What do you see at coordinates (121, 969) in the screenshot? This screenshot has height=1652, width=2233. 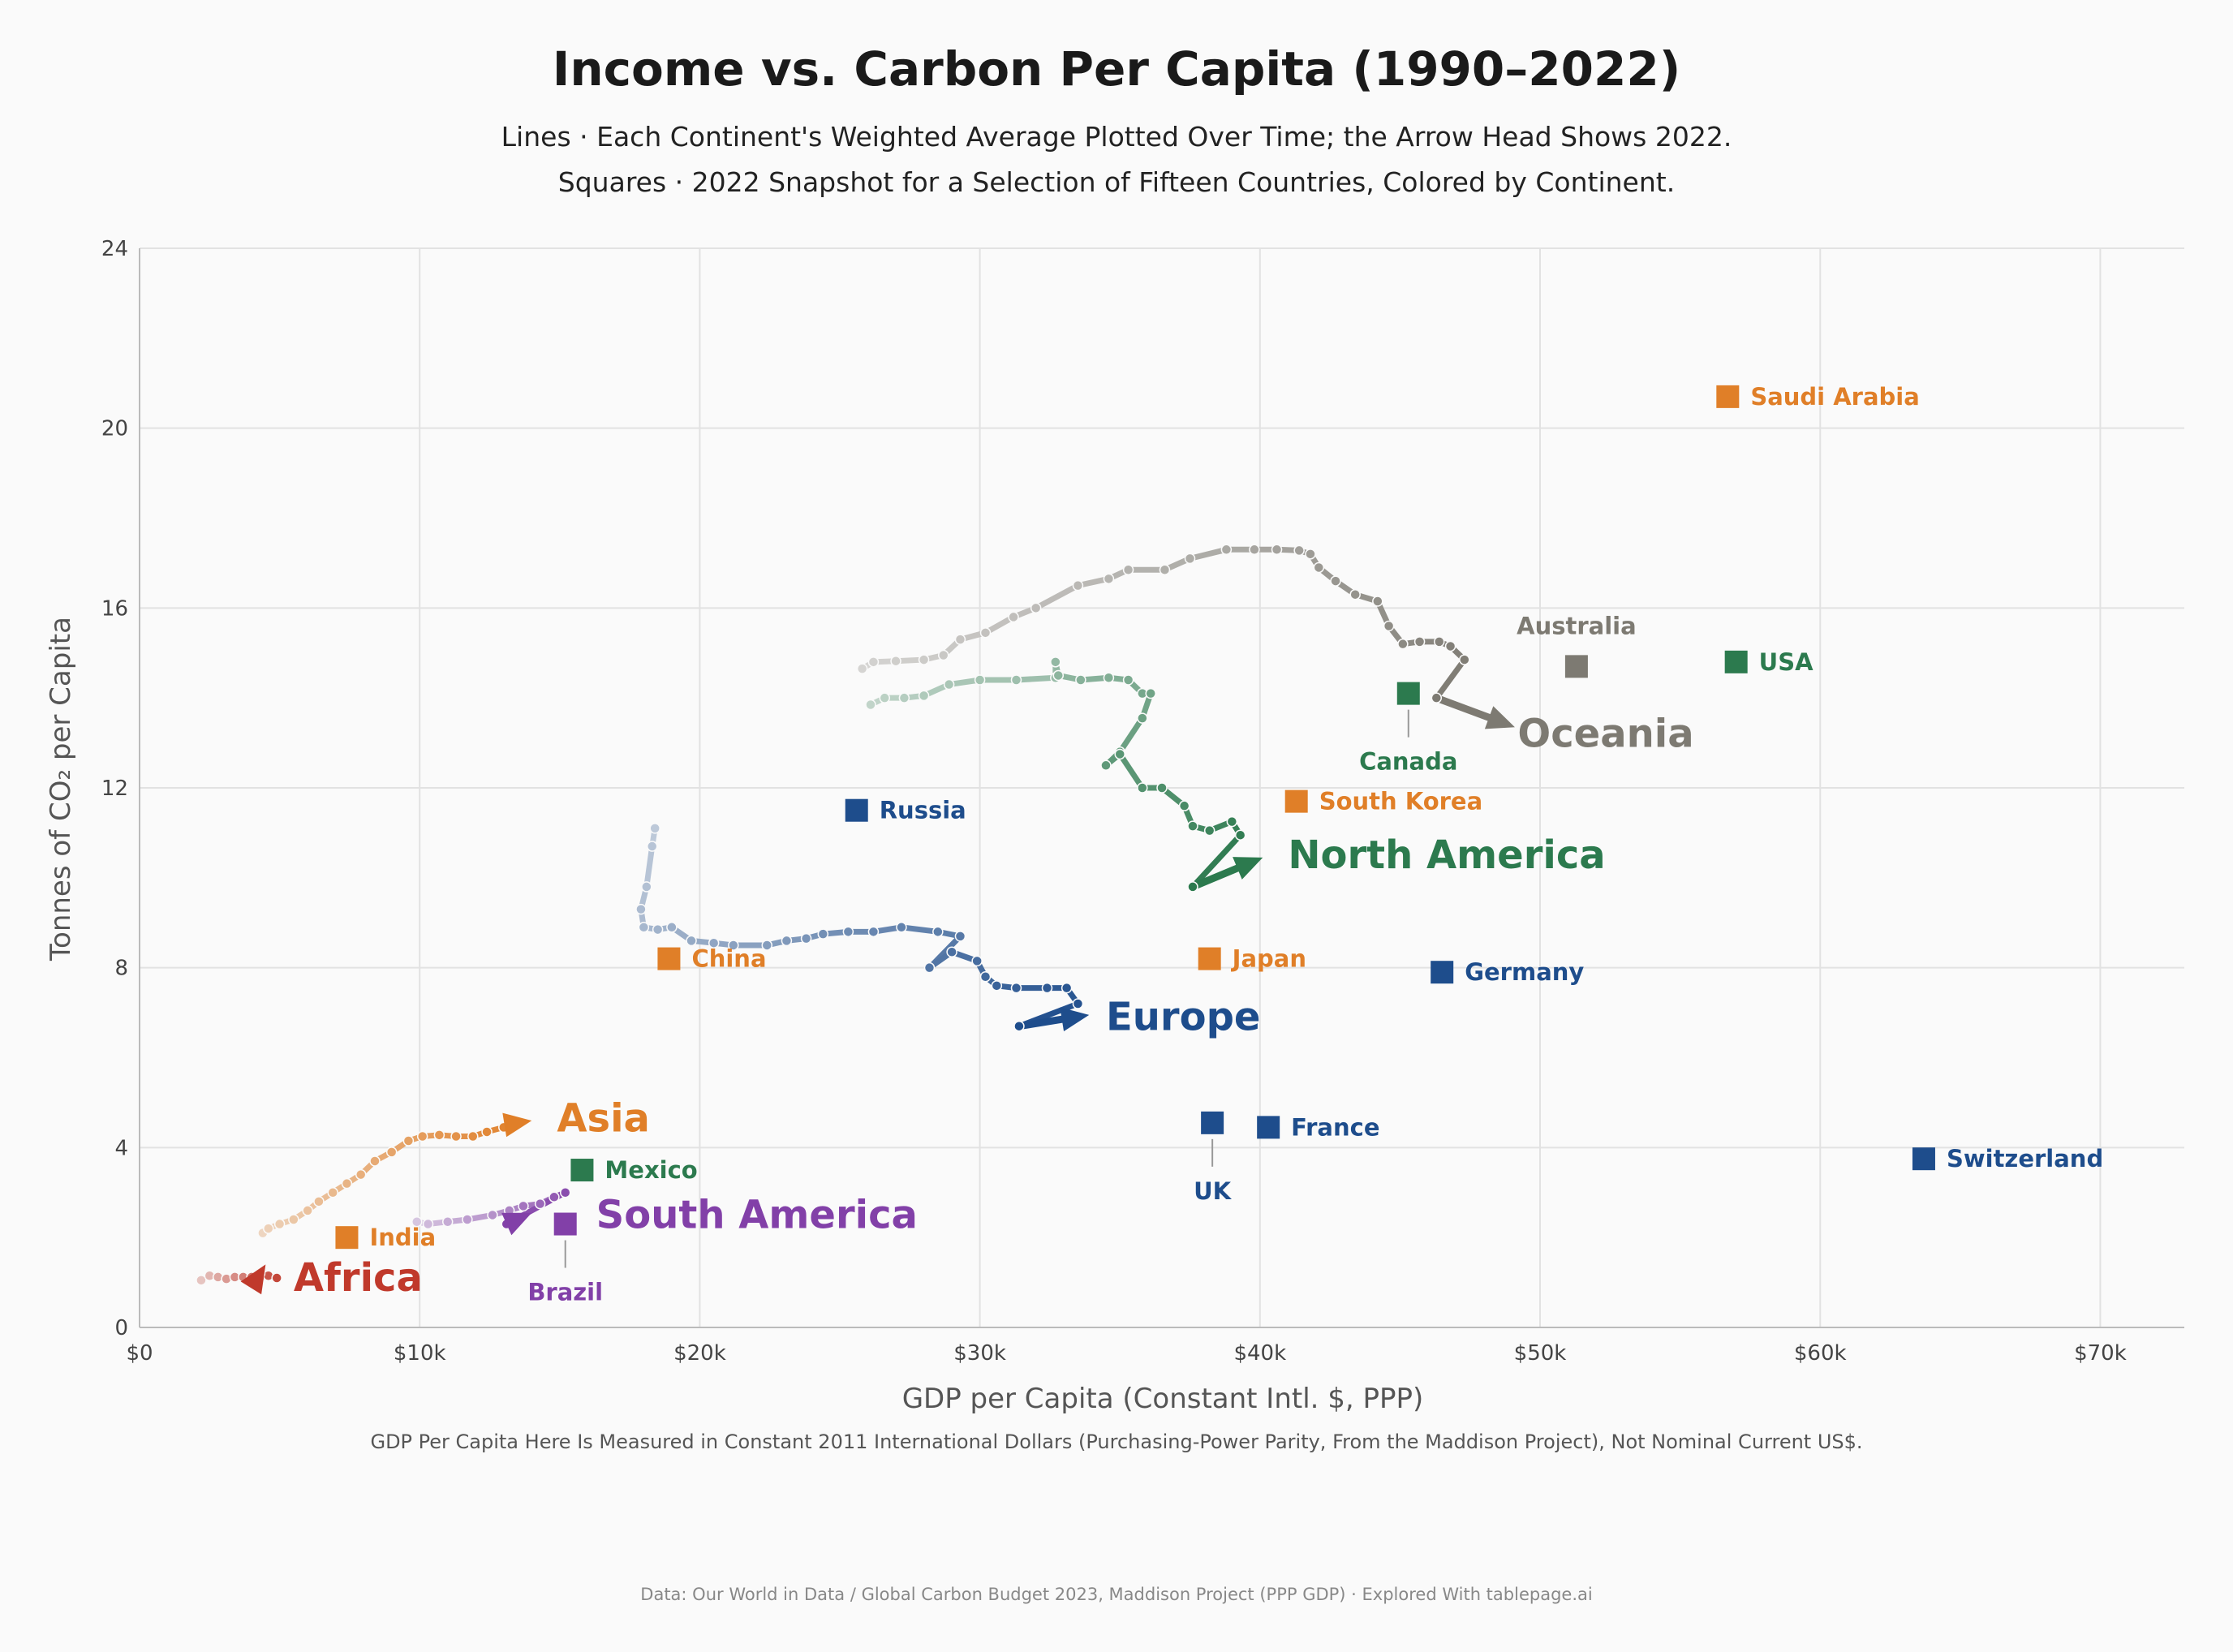 I see `y-tick-label: 8` at bounding box center [121, 969].